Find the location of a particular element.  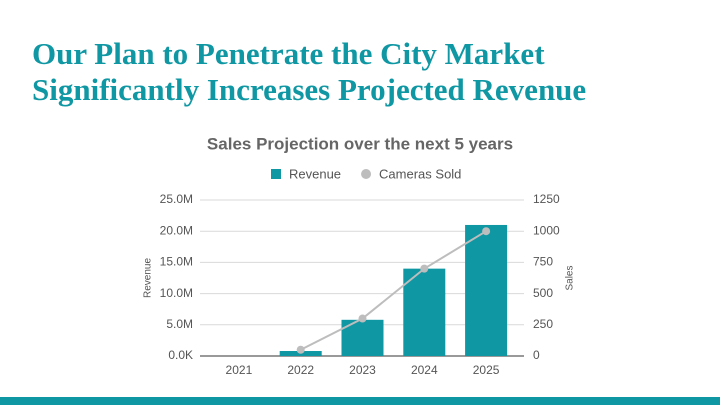

x-tick-label: 2024 is located at coordinates (424, 370).